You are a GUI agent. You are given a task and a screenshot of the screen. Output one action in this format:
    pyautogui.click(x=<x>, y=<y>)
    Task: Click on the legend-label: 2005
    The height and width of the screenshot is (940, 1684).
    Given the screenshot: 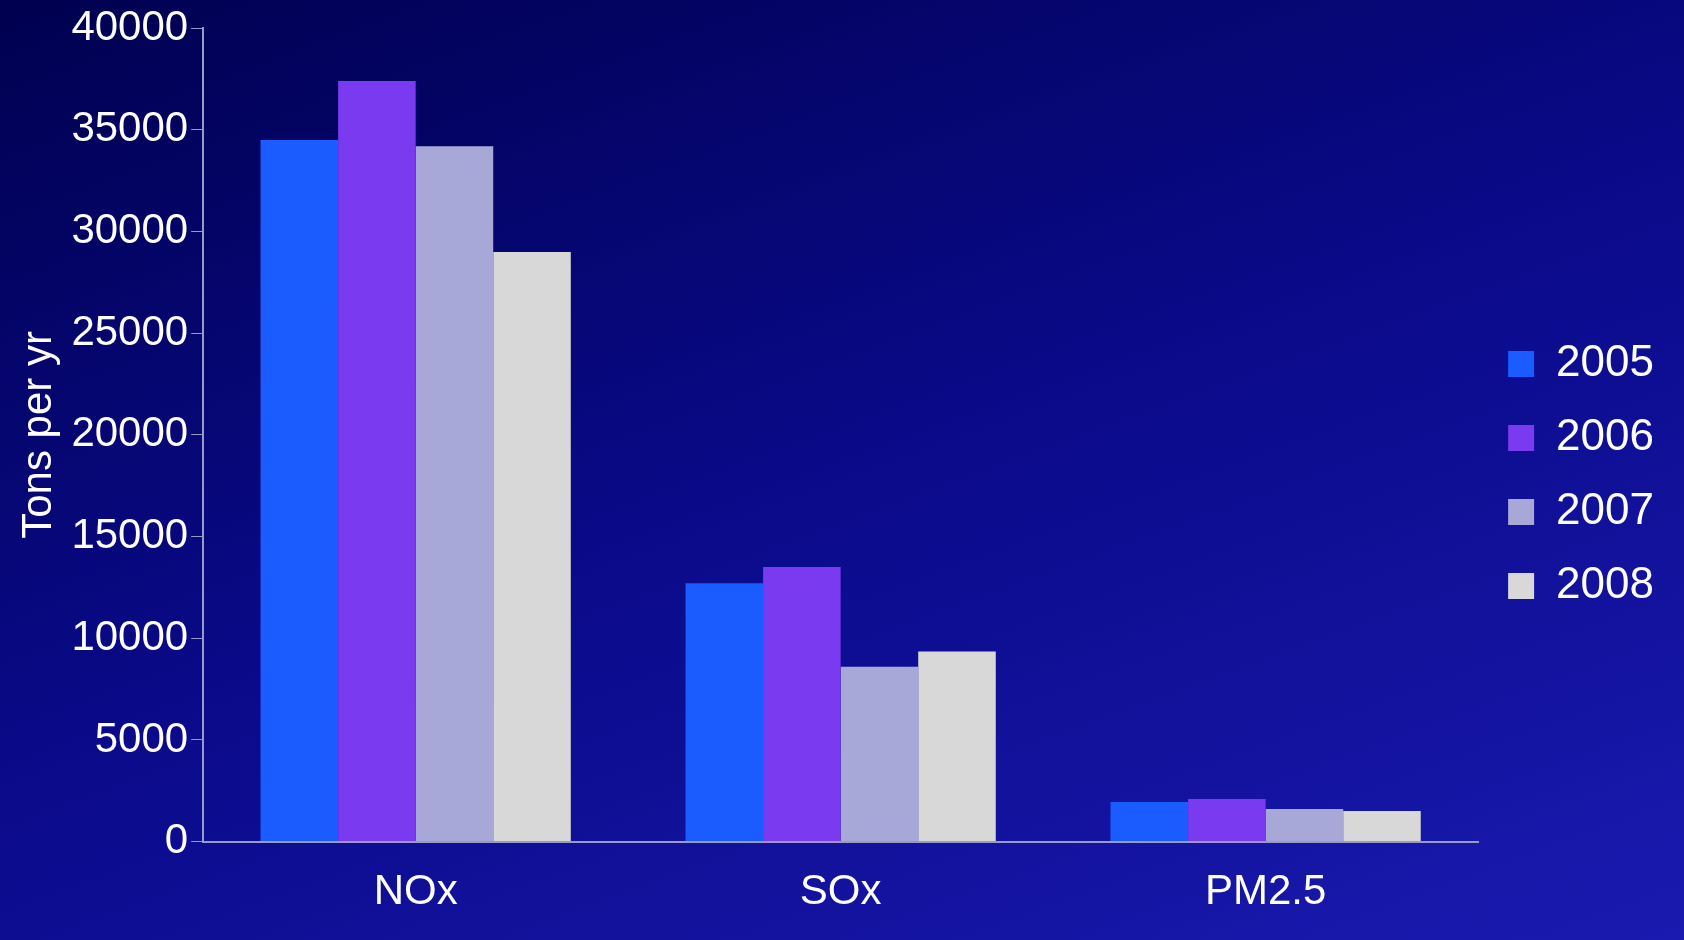 What is the action you would take?
    pyautogui.click(x=1605, y=361)
    